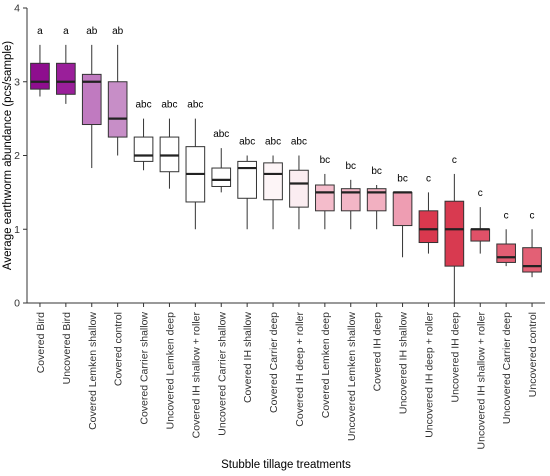  Describe the element at coordinates (326, 365) in the screenshot. I see `x-tick-label: Covered Lemken deep` at that location.